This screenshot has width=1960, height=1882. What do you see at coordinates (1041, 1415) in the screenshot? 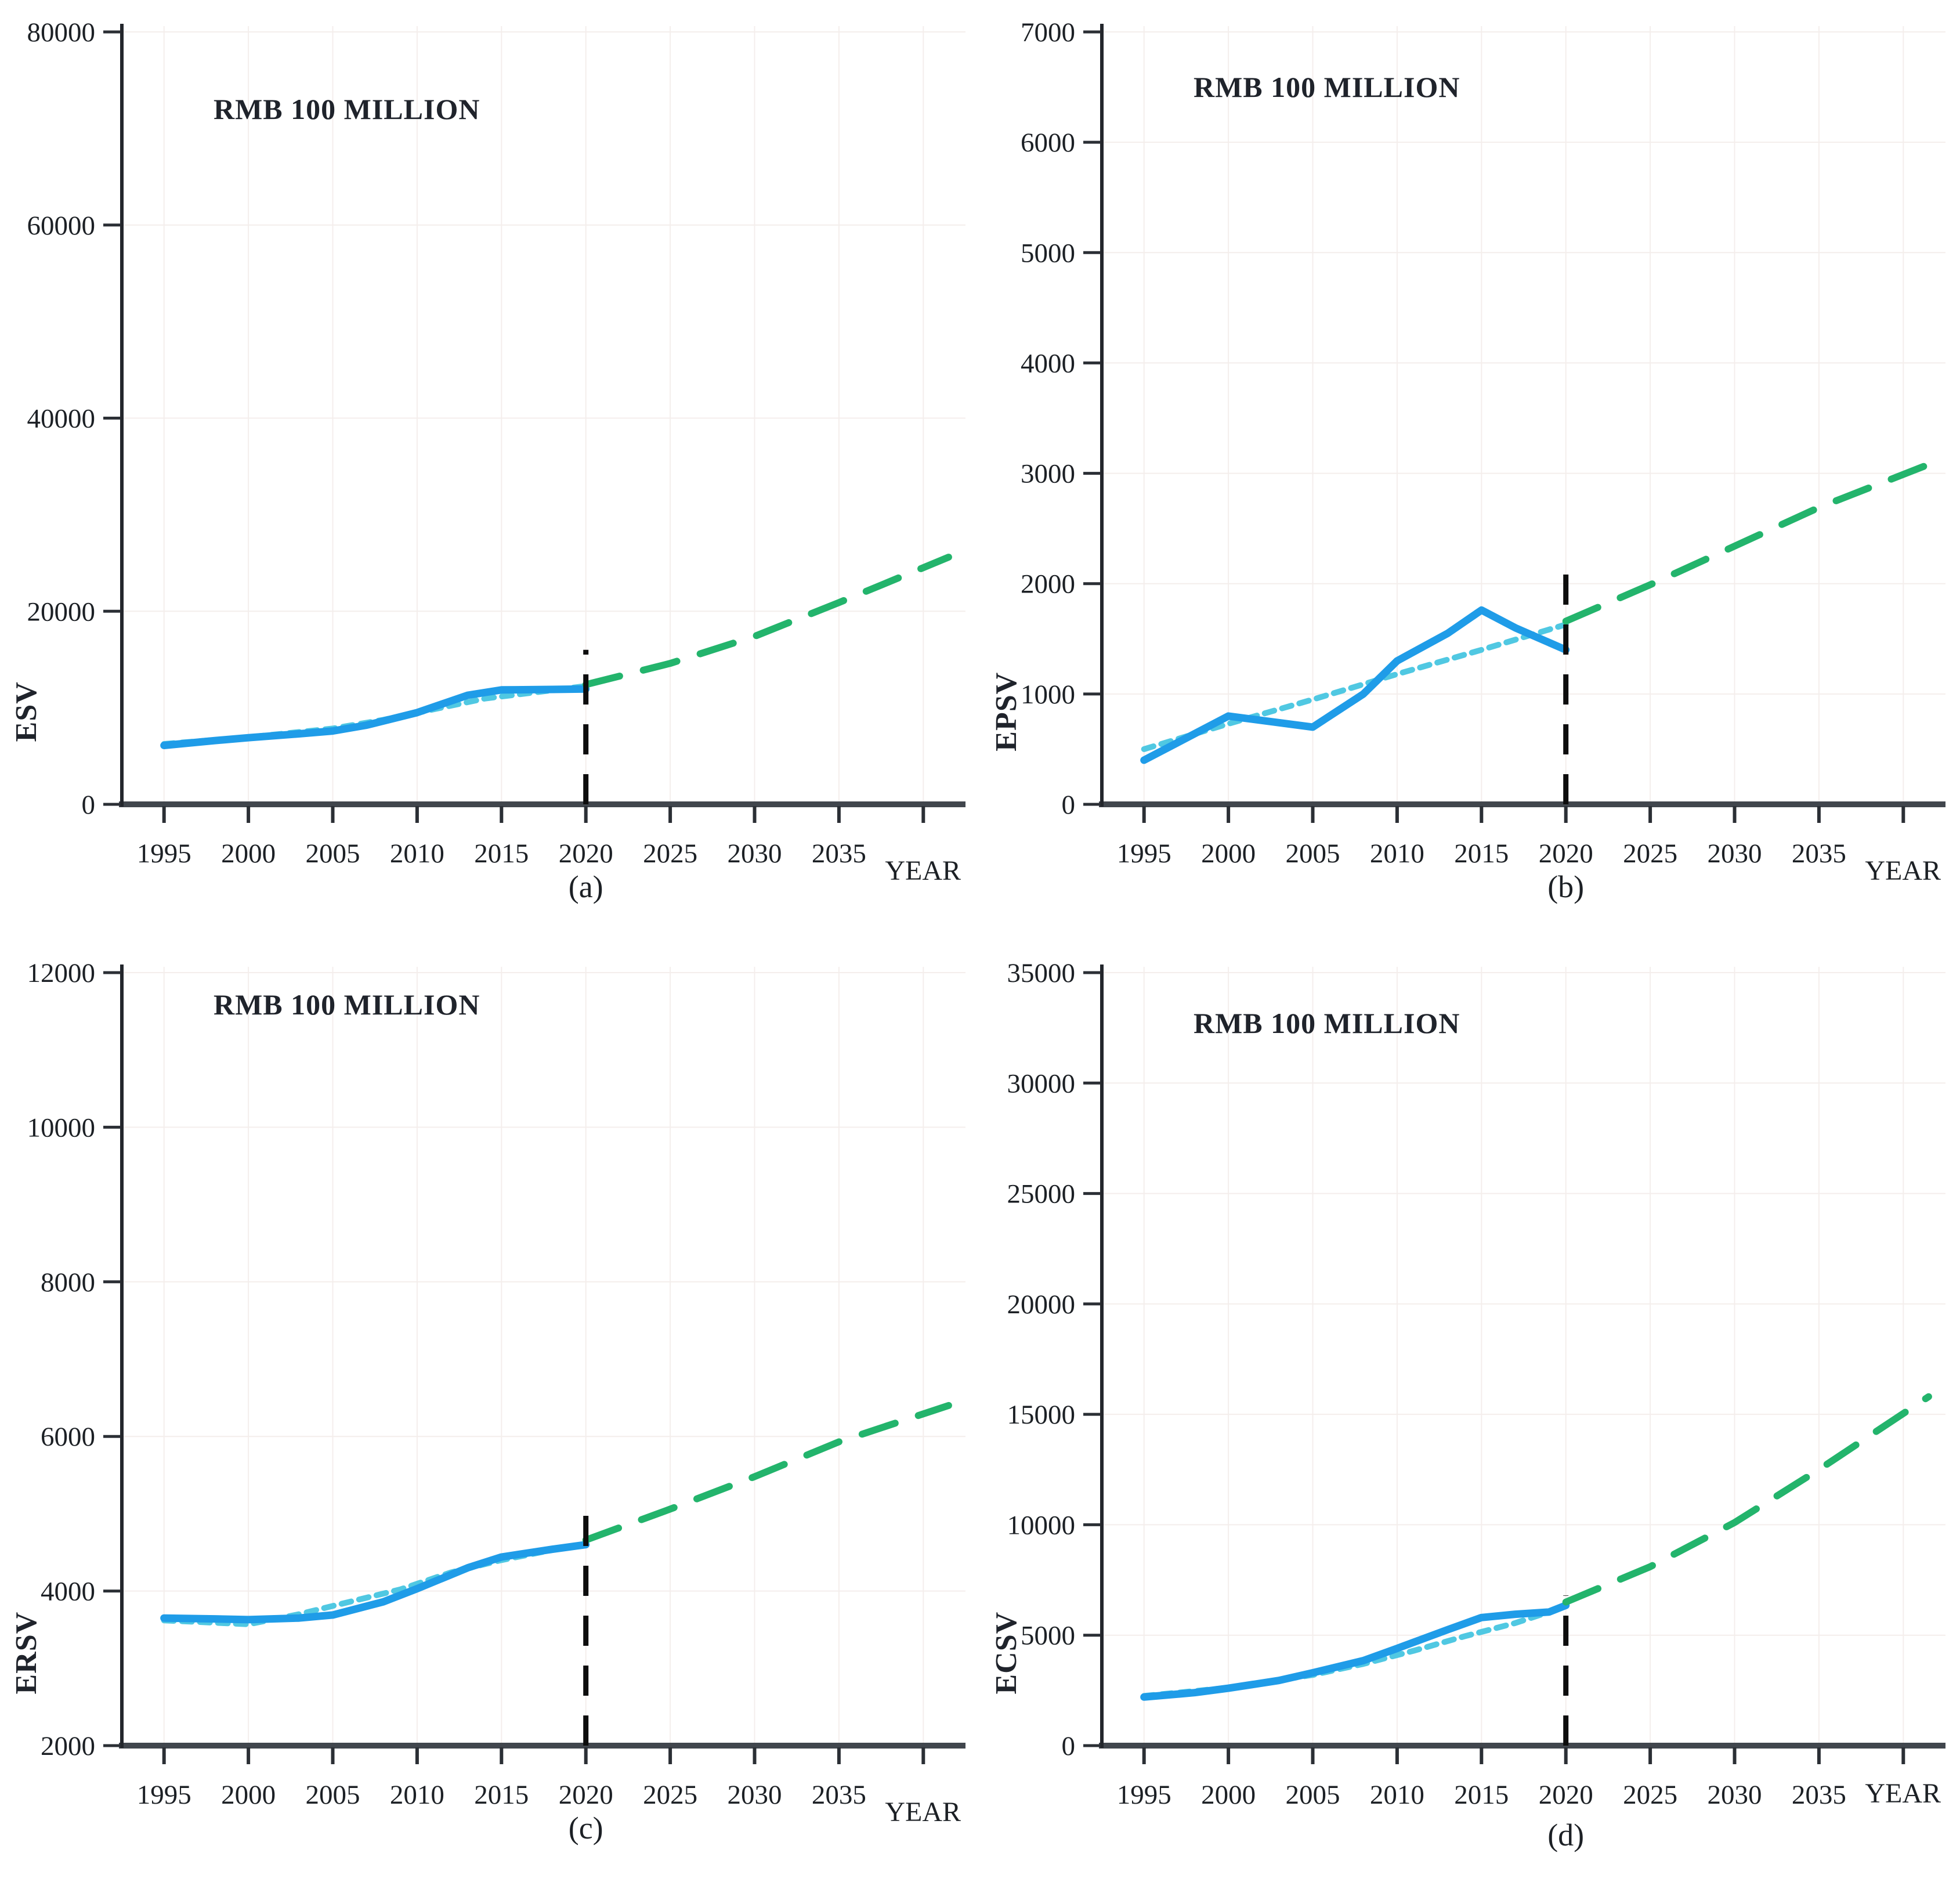
I see `y-tick-label: 15000` at bounding box center [1041, 1415].